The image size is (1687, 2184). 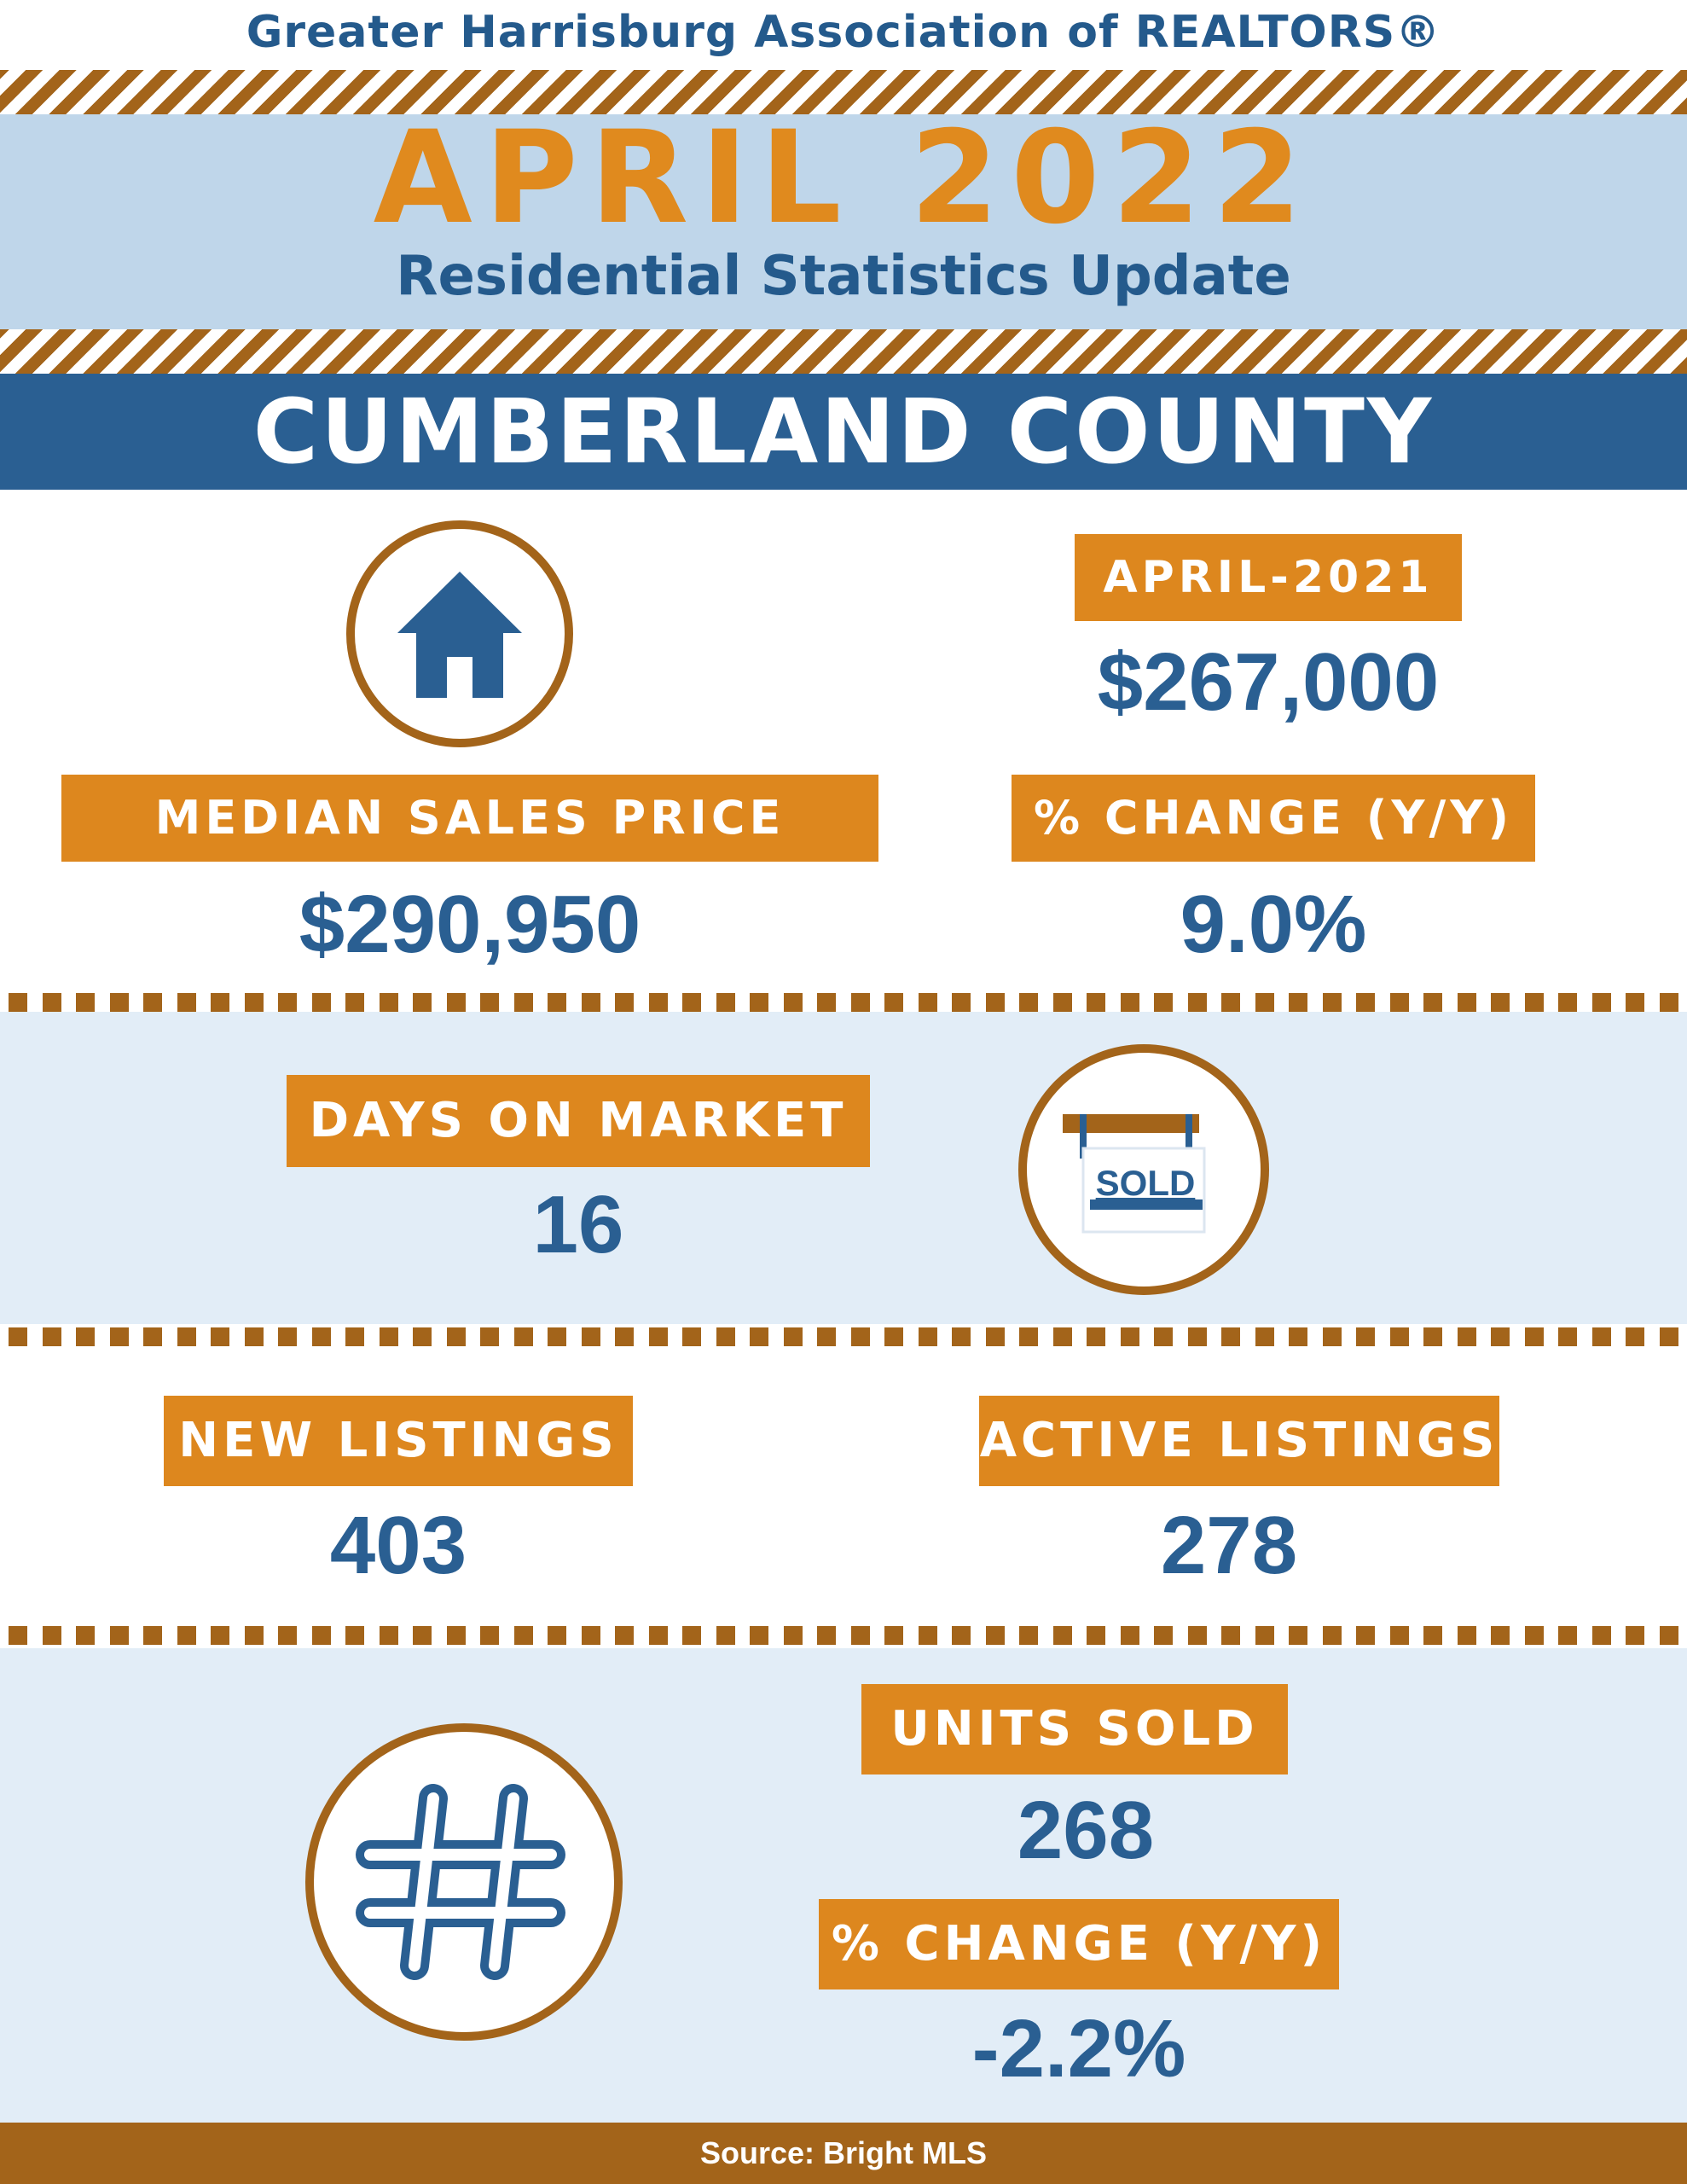 I want to click on bottom-stripe-divider, so click(x=843, y=351).